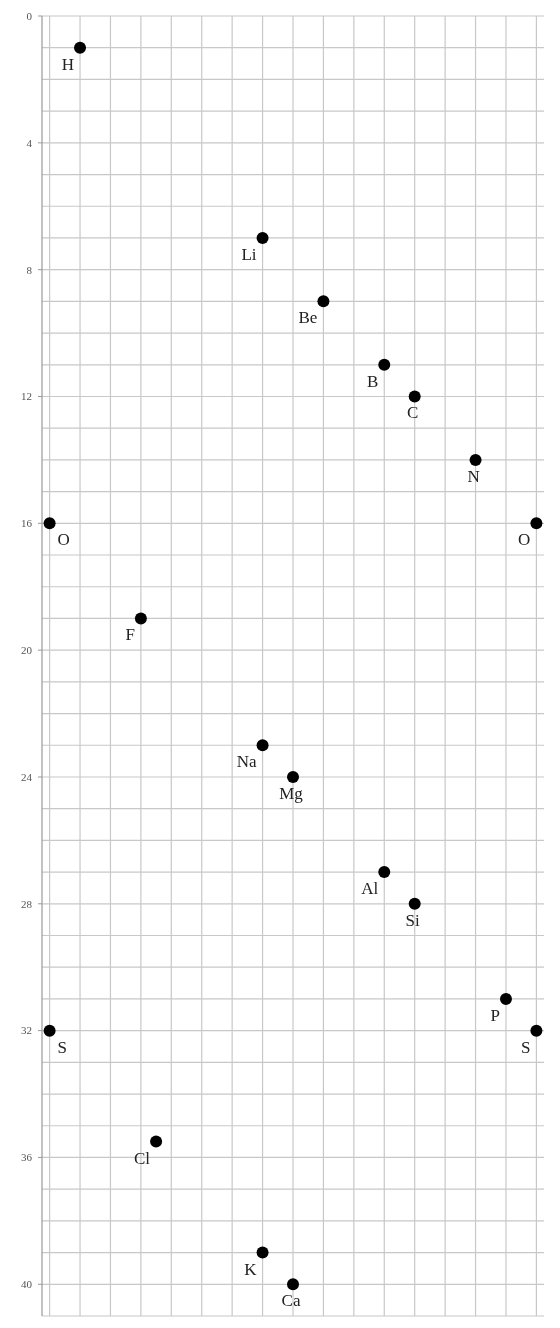 Image resolution: width=560 pixels, height=1328 pixels. What do you see at coordinates (27, 1284) in the screenshot?
I see `y-tick-label: 40` at bounding box center [27, 1284].